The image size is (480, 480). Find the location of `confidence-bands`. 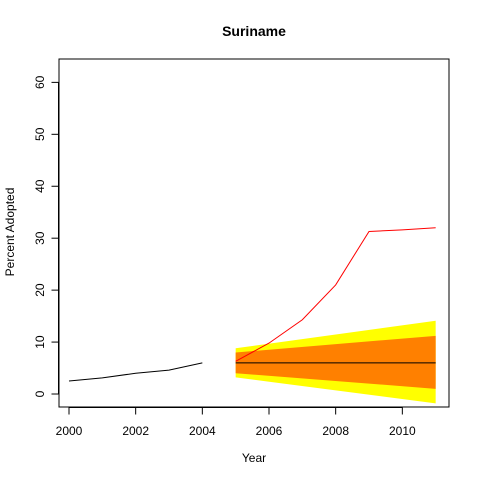

confidence-bands is located at coordinates (335, 362).